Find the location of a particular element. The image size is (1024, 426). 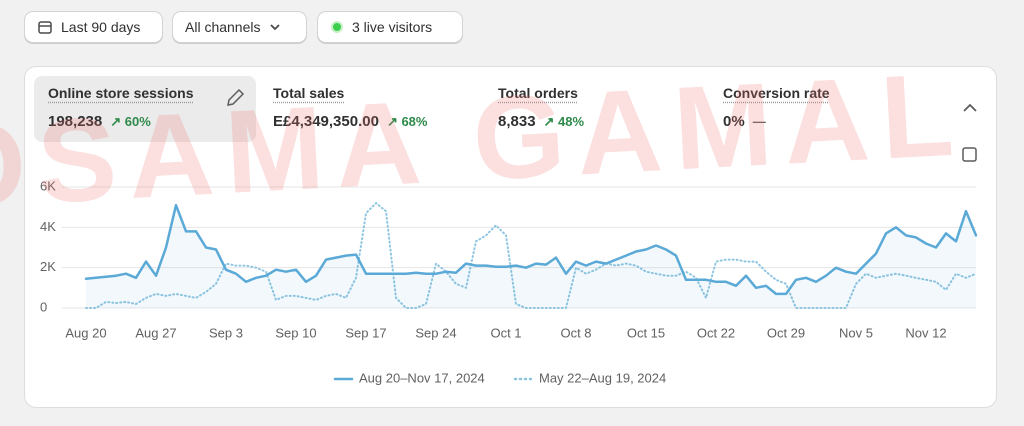

x-tick-label: Oct 22 is located at coordinates (716, 332).